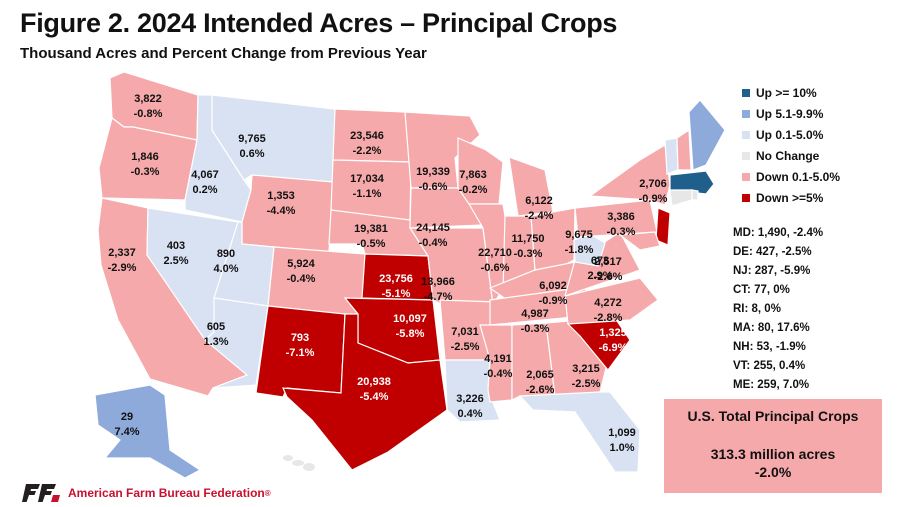 Image resolution: width=900 pixels, height=507 pixels. What do you see at coordinates (600, 261) in the screenshot?
I see `state-acres-label-wv: 673` at bounding box center [600, 261].